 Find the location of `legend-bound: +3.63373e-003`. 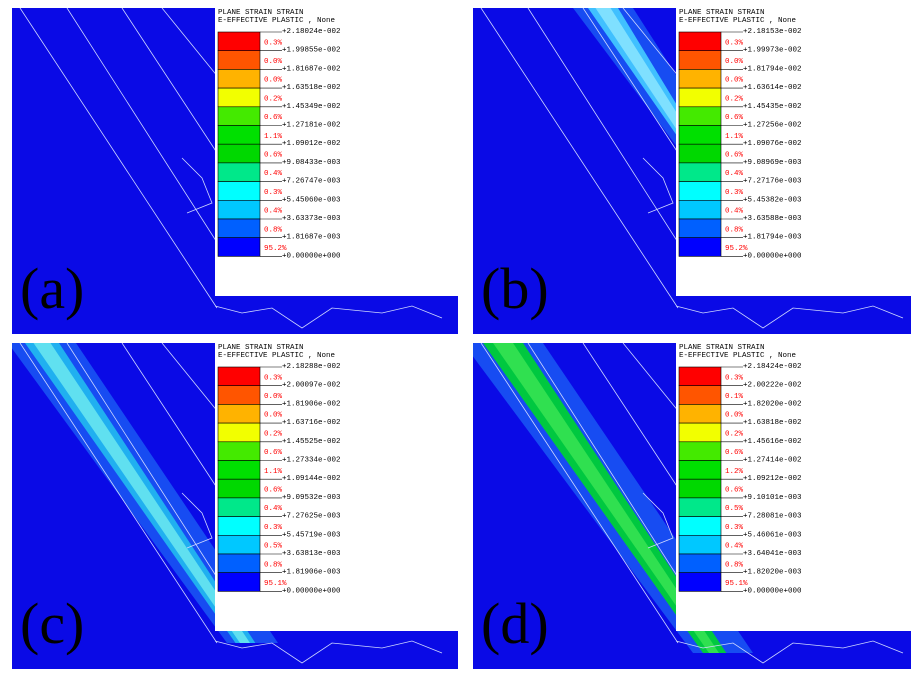

legend-bound: +3.63373e-003 is located at coordinates (311, 219).